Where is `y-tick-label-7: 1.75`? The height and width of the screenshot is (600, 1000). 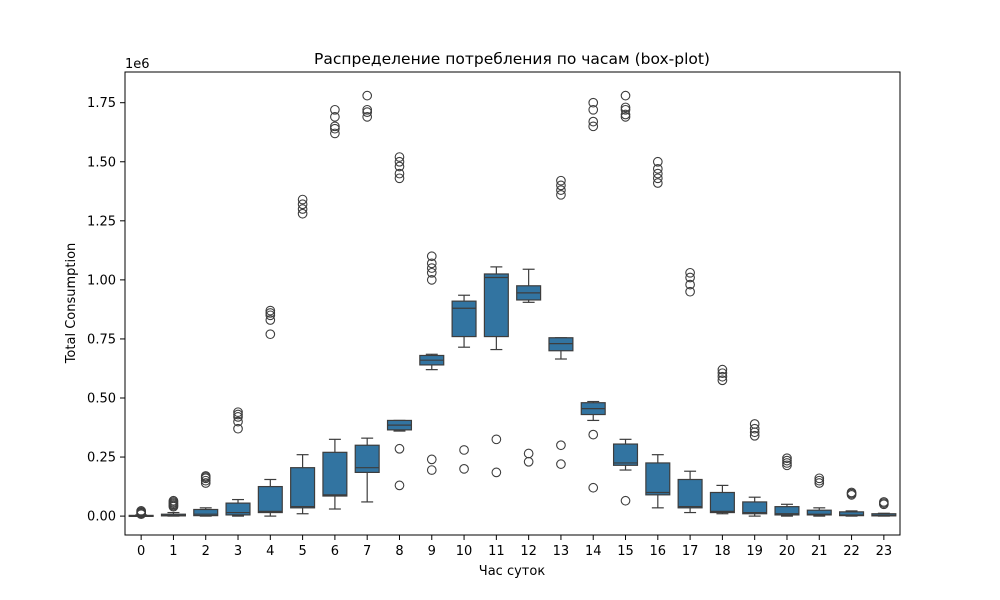 y-tick-label-7: 1.75 is located at coordinates (101, 103).